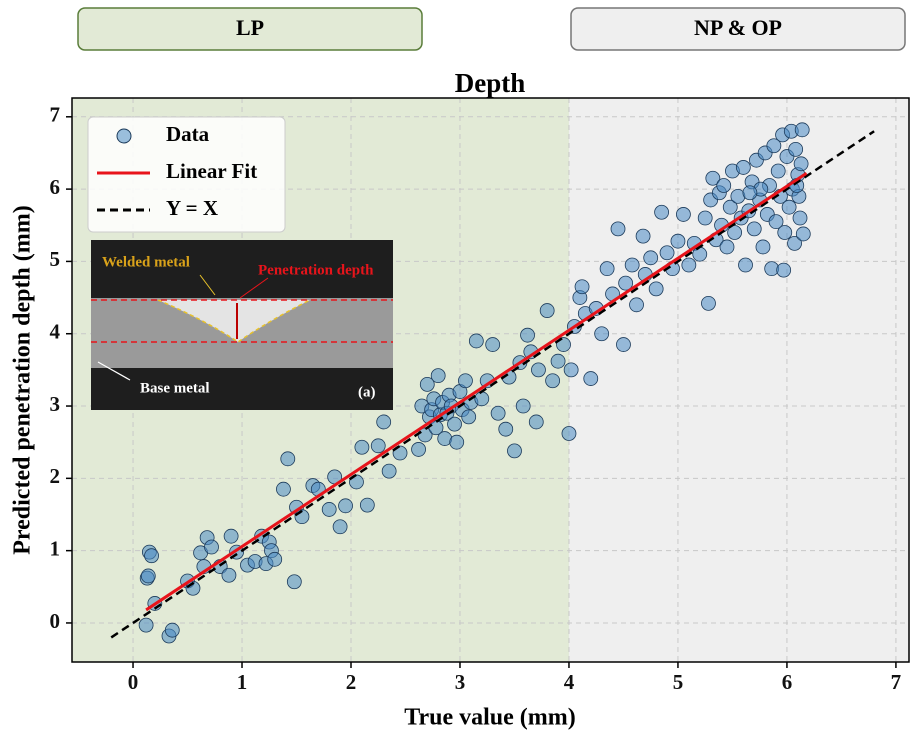 The image size is (910, 738). Describe the element at coordinates (316, 270) in the screenshot. I see `inset-label: Penetration depth` at that location.